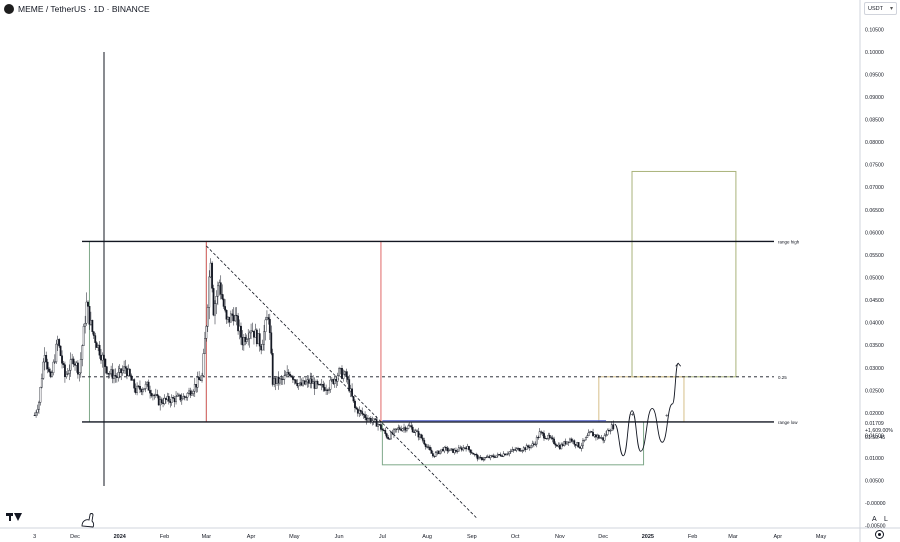  Describe the element at coordinates (874, 188) in the screenshot. I see `price-tick-label: 0.07000` at that location.